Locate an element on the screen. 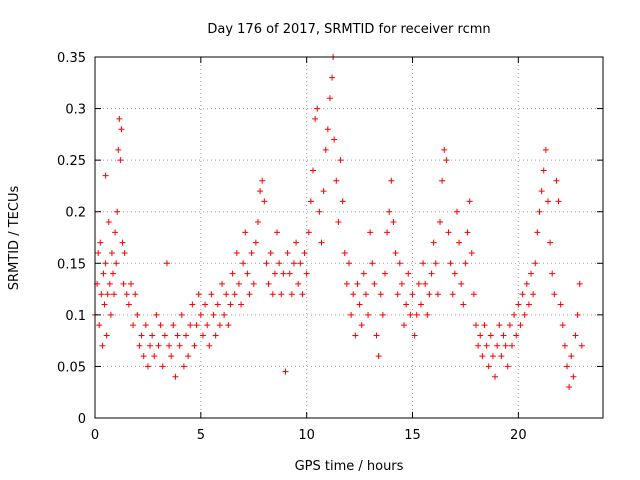 The image size is (640, 480). x-axis-label: GPS time / hours is located at coordinates (349, 466).